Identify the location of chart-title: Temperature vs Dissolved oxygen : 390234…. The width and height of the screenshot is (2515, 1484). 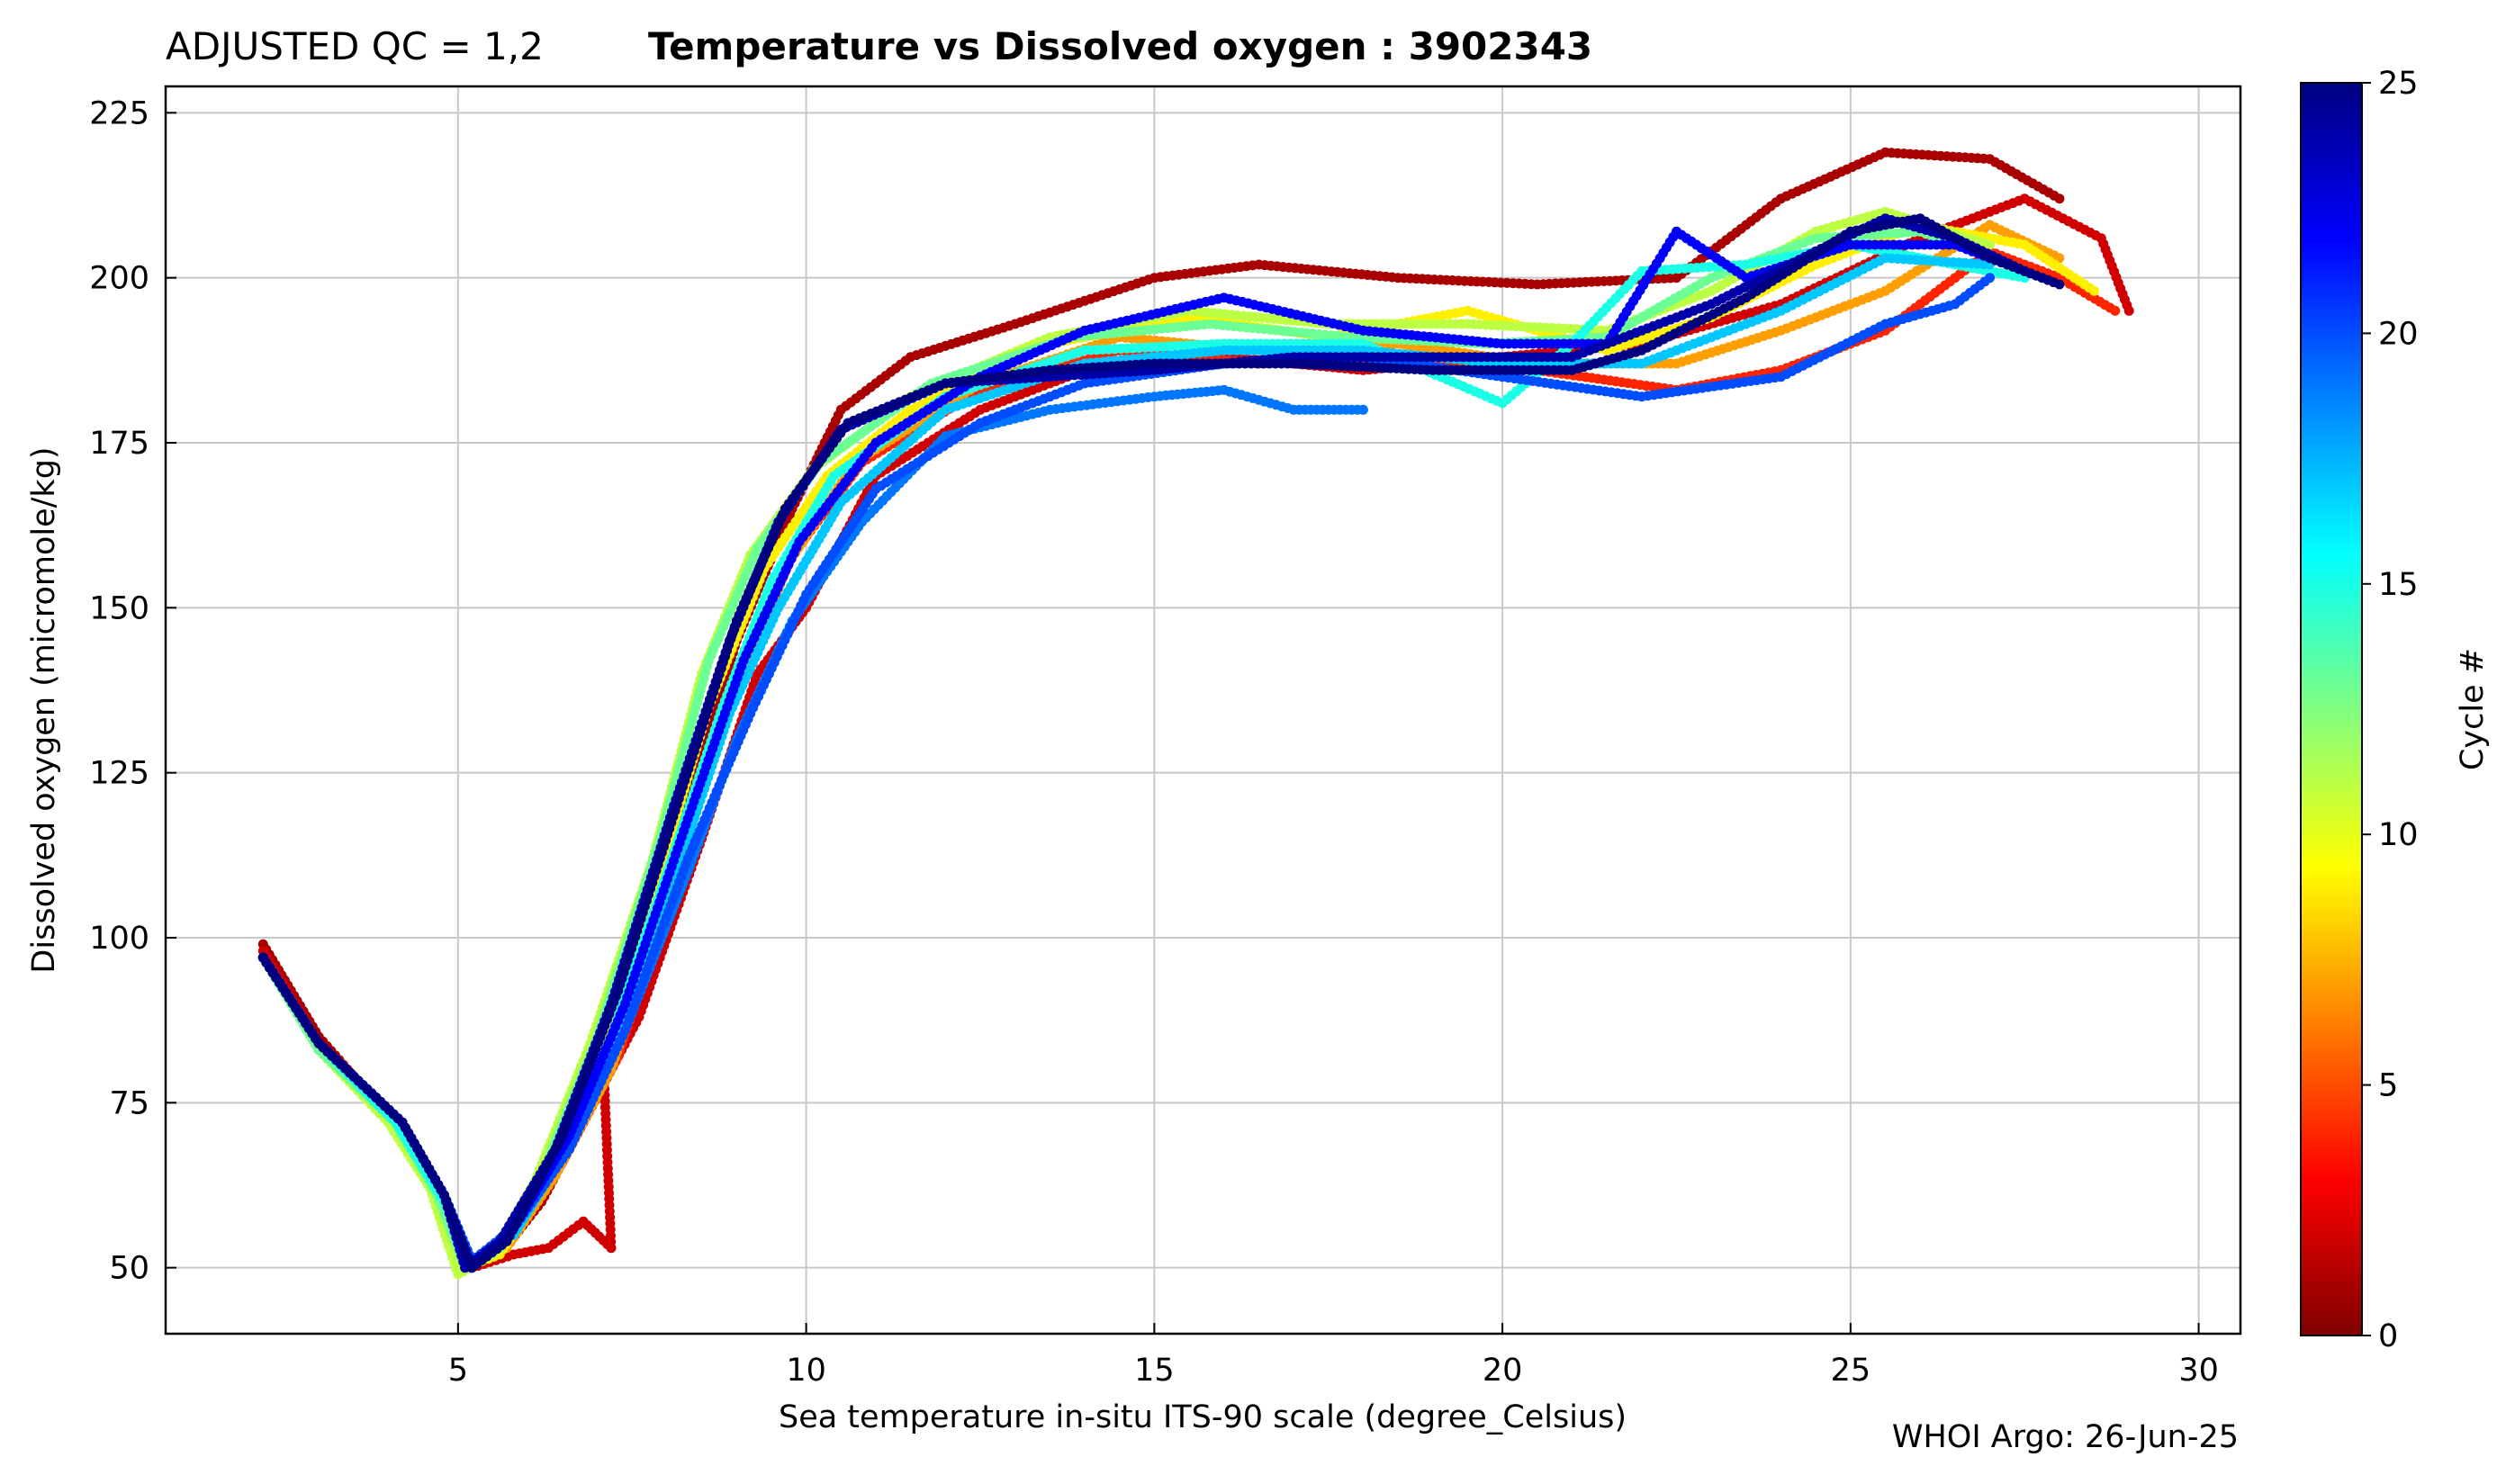
(1120, 46).